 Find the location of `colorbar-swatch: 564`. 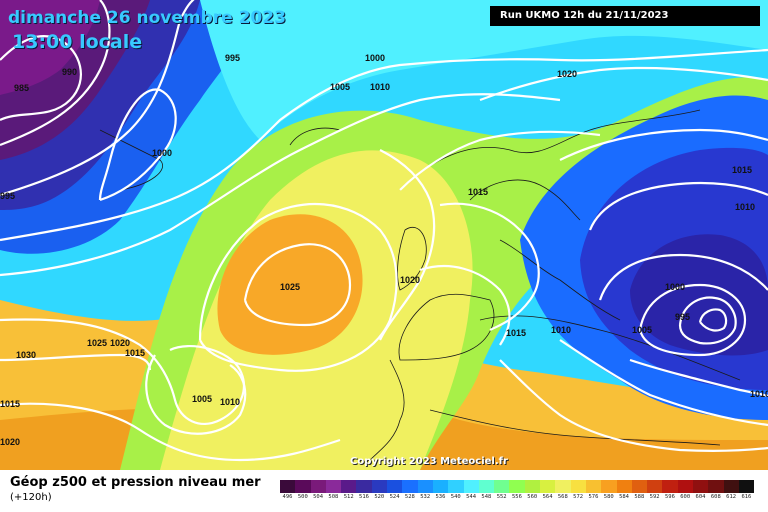

colorbar-swatch: 564 is located at coordinates (548, 490).